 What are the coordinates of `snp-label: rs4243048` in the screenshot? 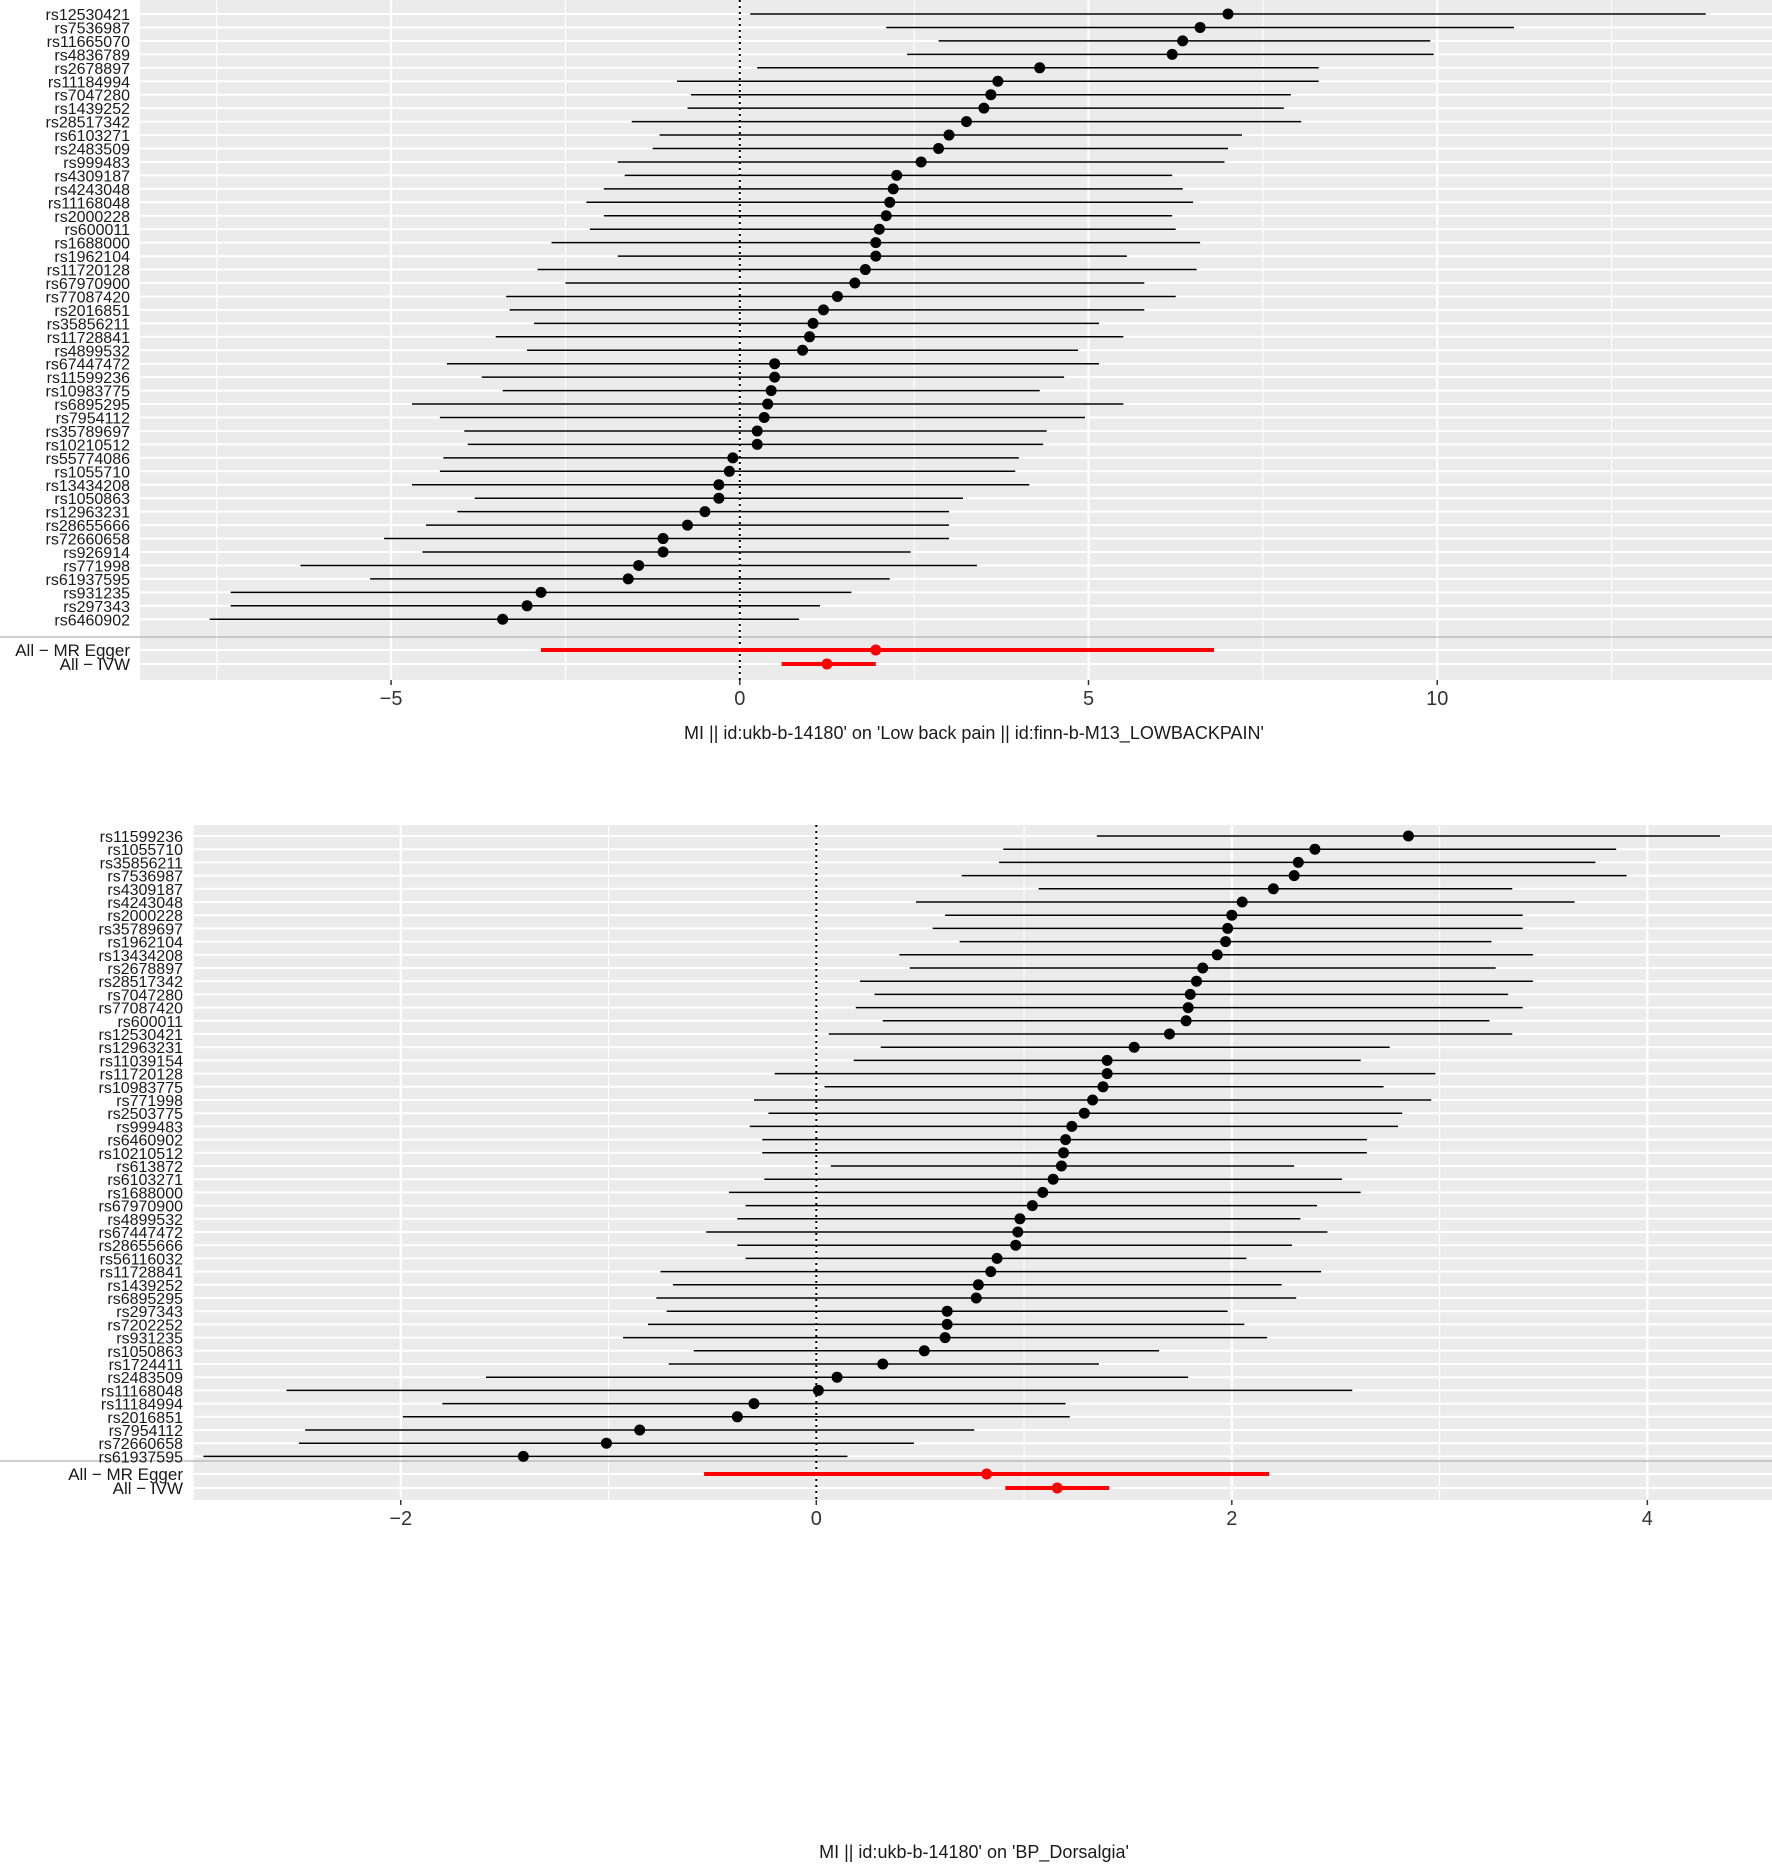 It's located at (92, 190).